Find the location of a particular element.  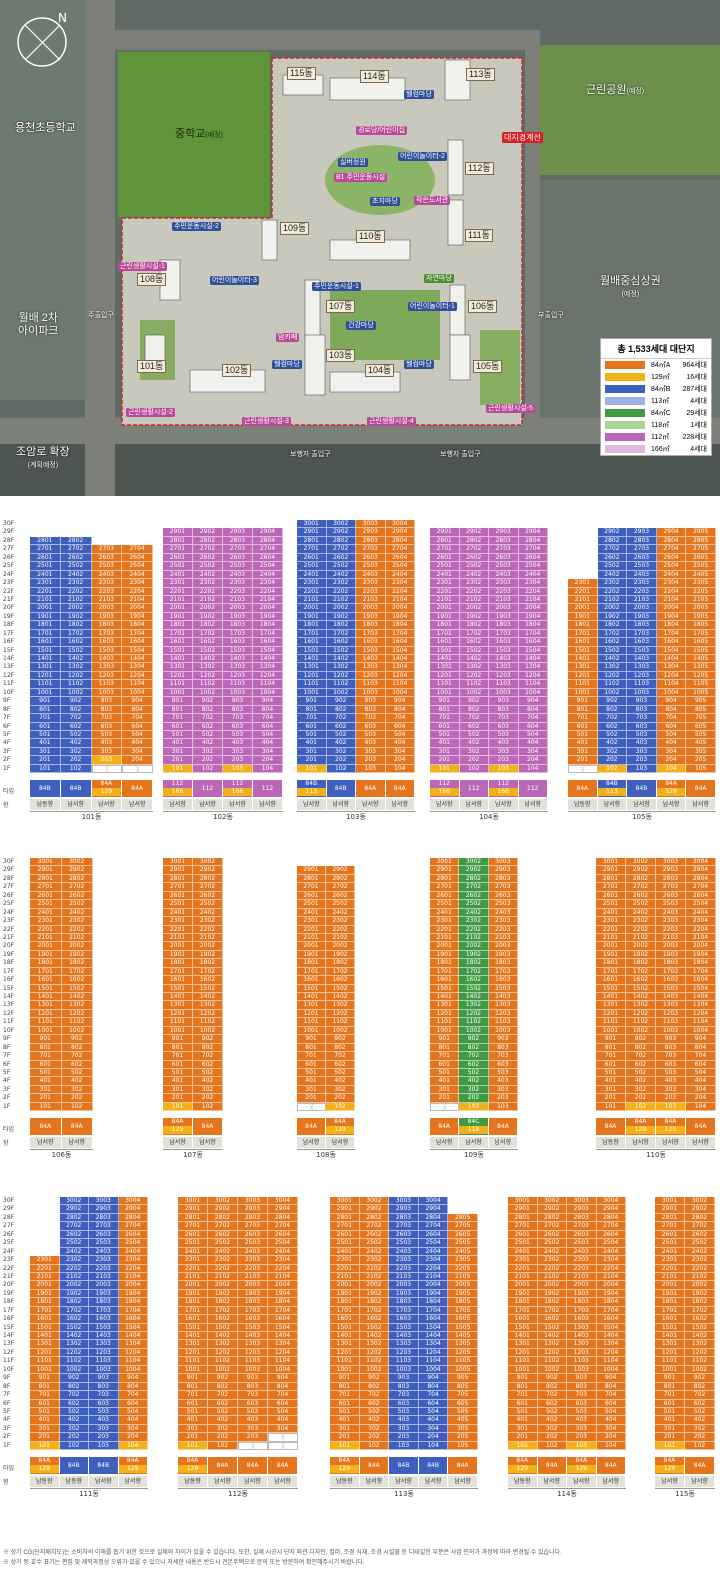

unit-cell: 1205 is located at coordinates (701, 676).